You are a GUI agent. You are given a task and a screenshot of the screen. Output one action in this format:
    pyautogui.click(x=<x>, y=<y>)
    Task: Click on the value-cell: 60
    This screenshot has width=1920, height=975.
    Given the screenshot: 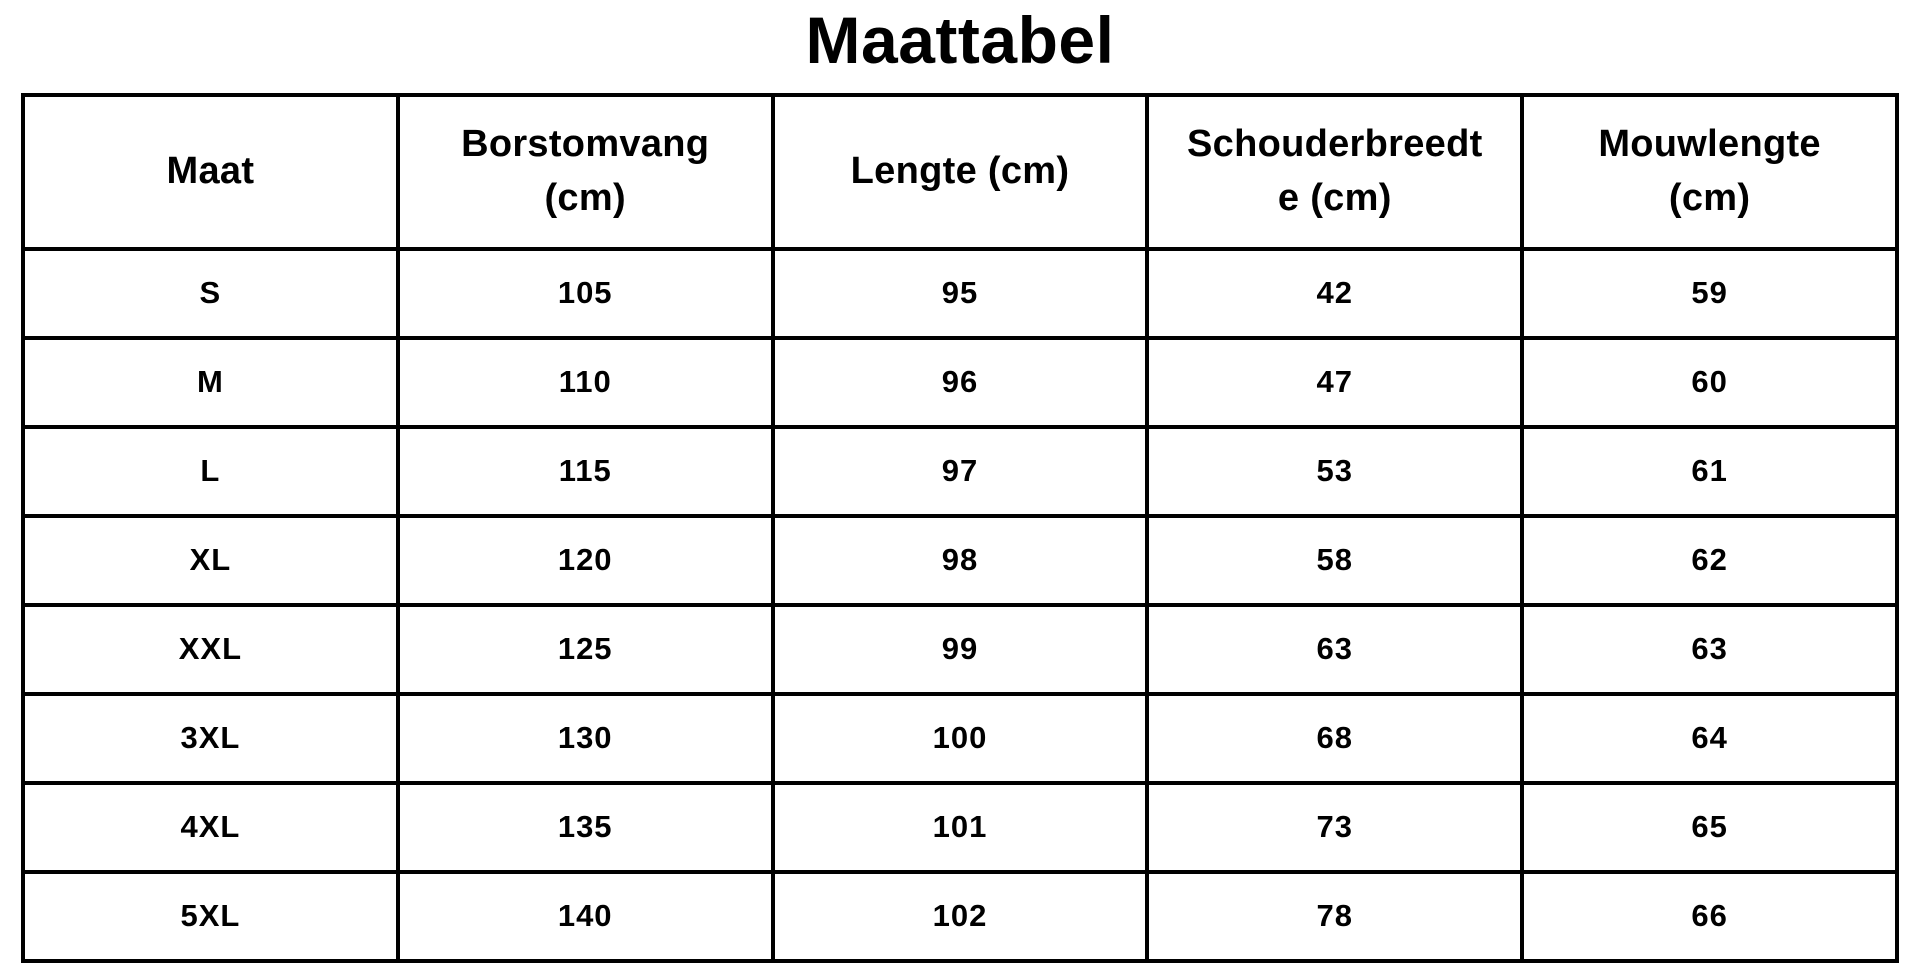 What is the action you would take?
    pyautogui.click(x=1709, y=382)
    